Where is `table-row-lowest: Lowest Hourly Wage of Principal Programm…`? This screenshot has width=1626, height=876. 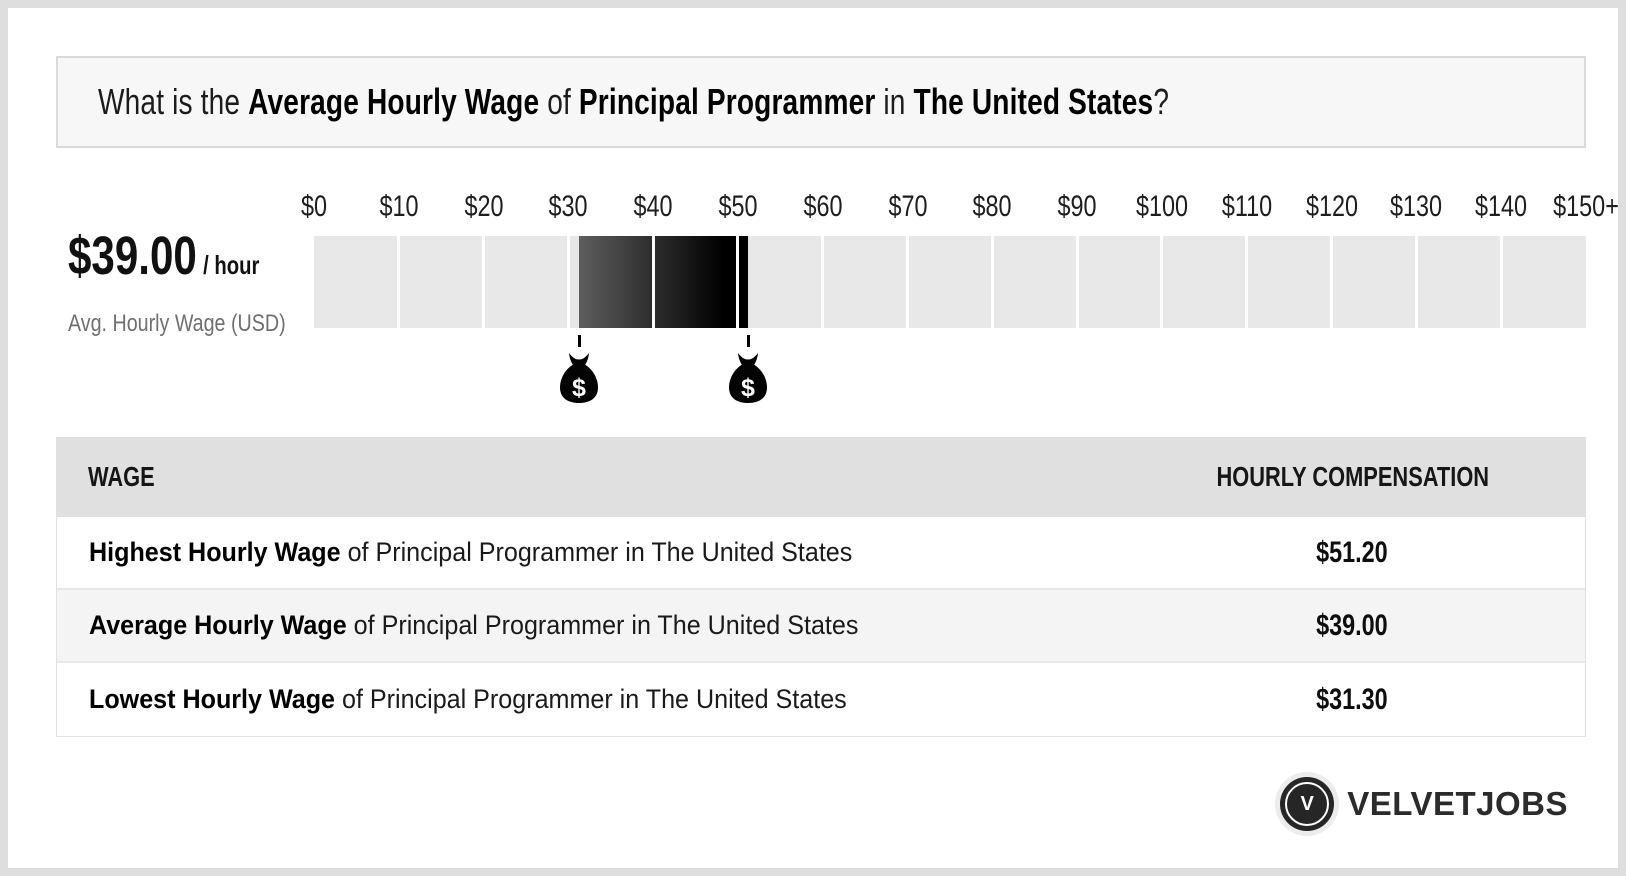
table-row-lowest: Lowest Hourly Wage of Principal Programm… is located at coordinates (821, 699).